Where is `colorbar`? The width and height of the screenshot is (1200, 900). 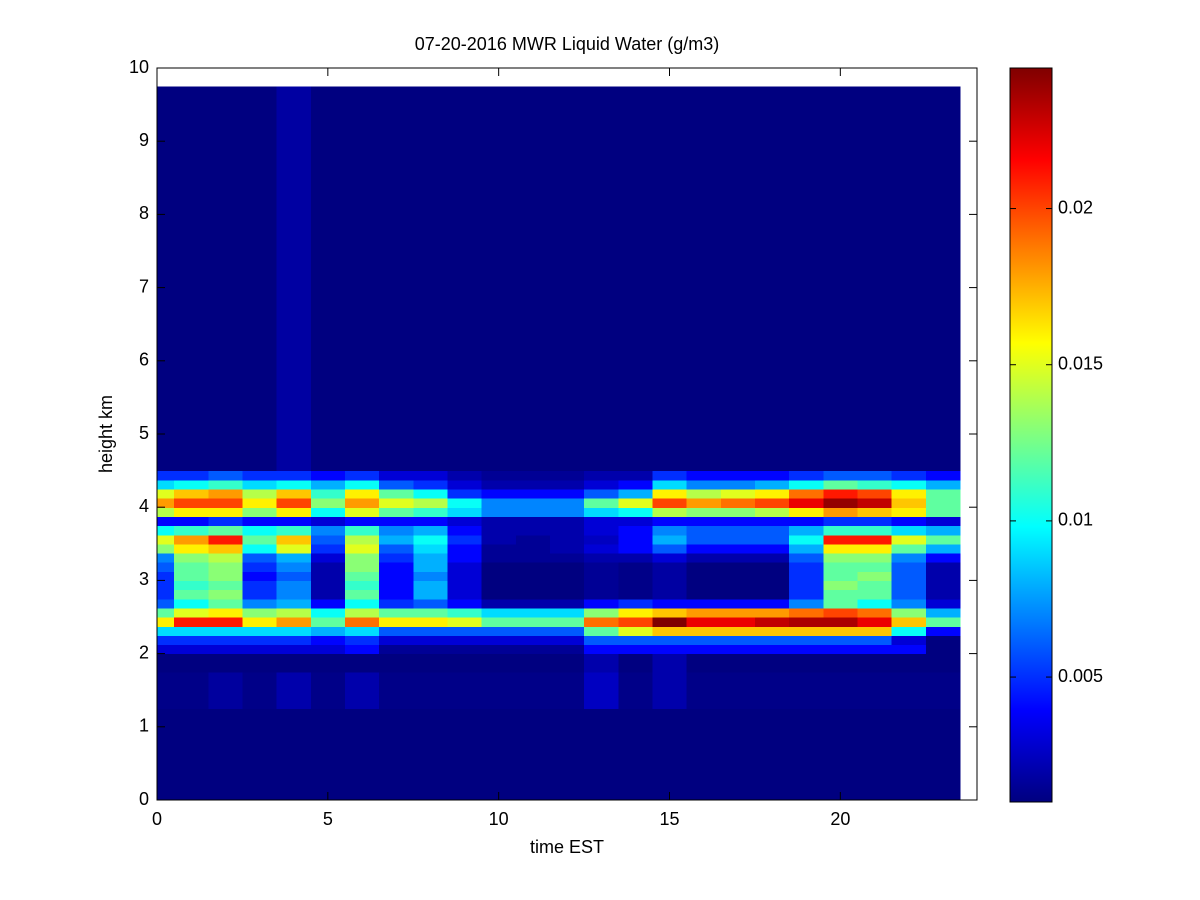 colorbar is located at coordinates (1031, 435).